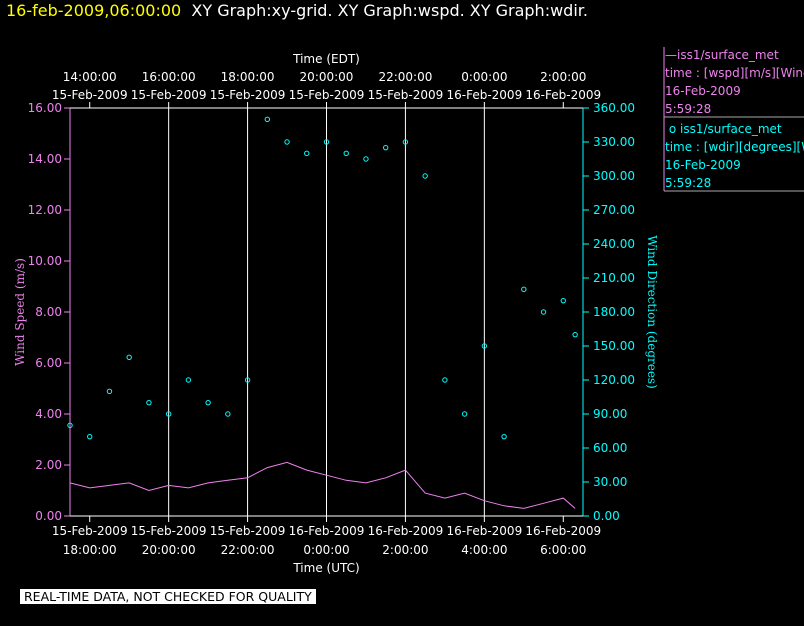 Image resolution: width=804 pixels, height=626 pixels. Describe the element at coordinates (45, 261) in the screenshot. I see `left-tick-label: 10.00` at that location.